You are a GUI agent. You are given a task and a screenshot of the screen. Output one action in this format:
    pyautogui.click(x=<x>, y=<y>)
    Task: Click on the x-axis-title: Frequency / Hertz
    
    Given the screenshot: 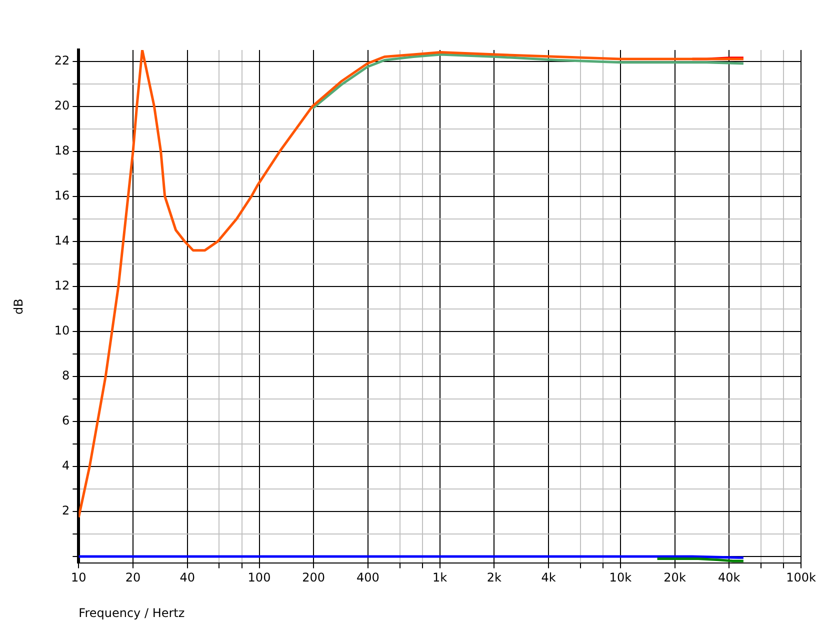 What is the action you would take?
    pyautogui.click(x=131, y=613)
    